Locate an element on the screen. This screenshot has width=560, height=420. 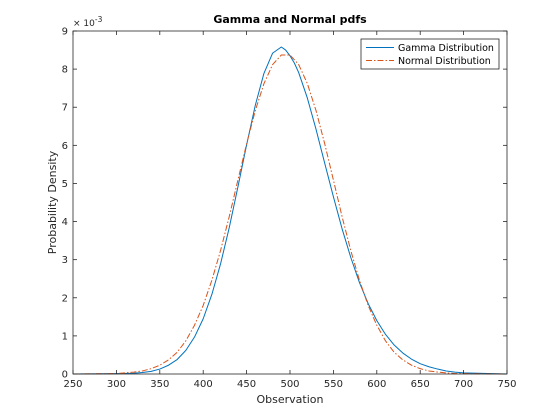
legend: Gamma Distribution Normal Distribution is located at coordinates (430, 54).